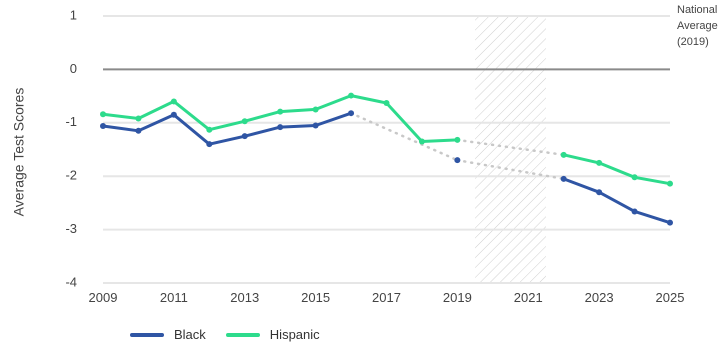 The height and width of the screenshot is (347, 726). Describe the element at coordinates (73, 14) in the screenshot. I see `y-tick-label: 1` at that location.